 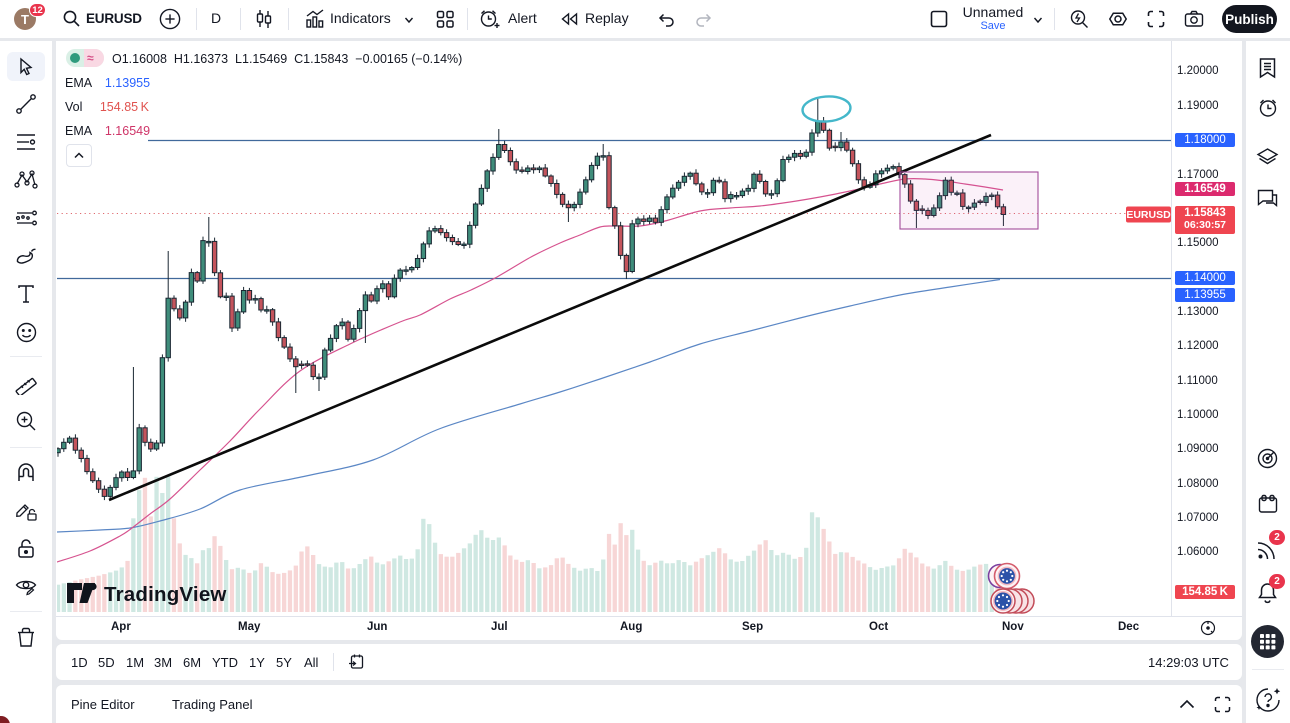 What do you see at coordinates (1148, 215) in the screenshot?
I see `svg-text: EURUSD` at bounding box center [1148, 215].